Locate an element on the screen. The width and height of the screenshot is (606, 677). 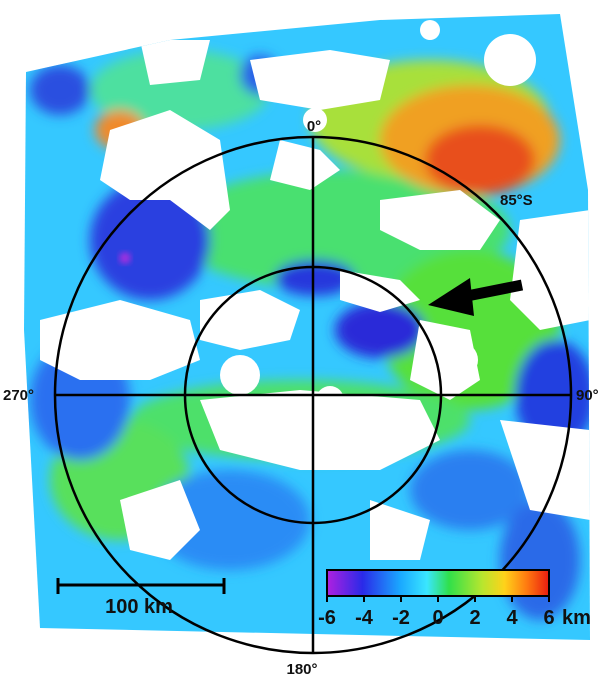
arrow-icon is located at coordinates (476, 297).